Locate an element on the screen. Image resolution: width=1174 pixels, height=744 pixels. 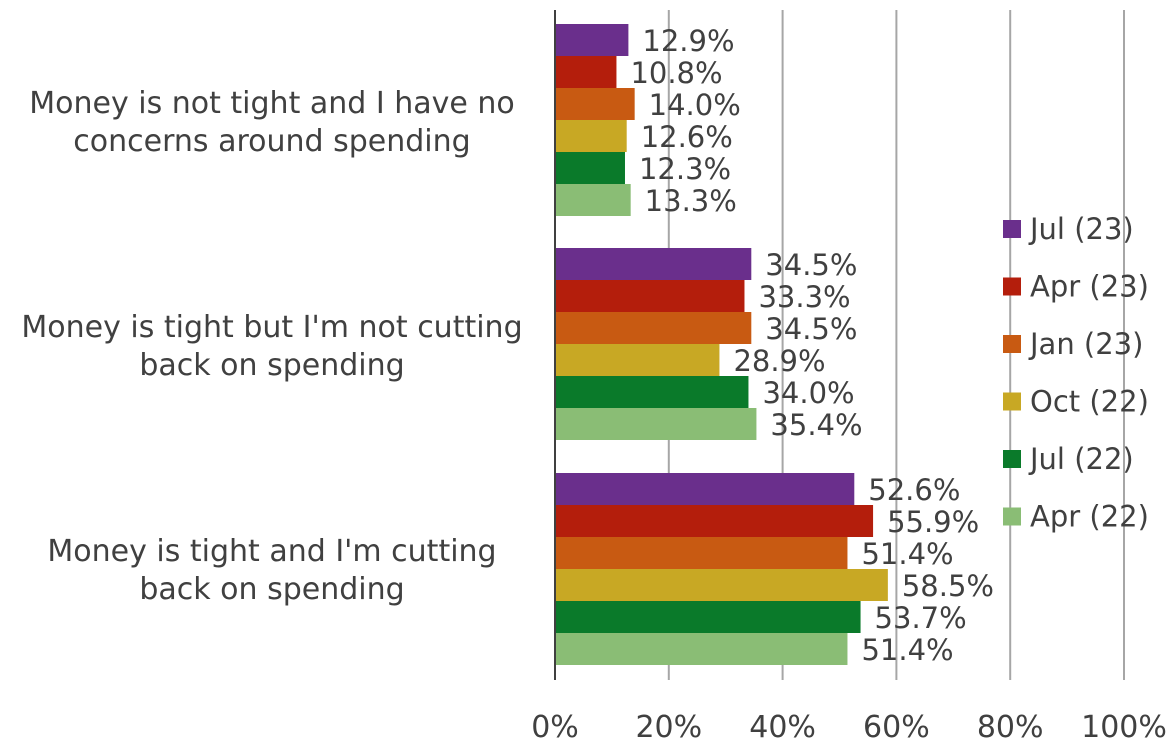
data-label: 28.9% is located at coordinates (779, 361).